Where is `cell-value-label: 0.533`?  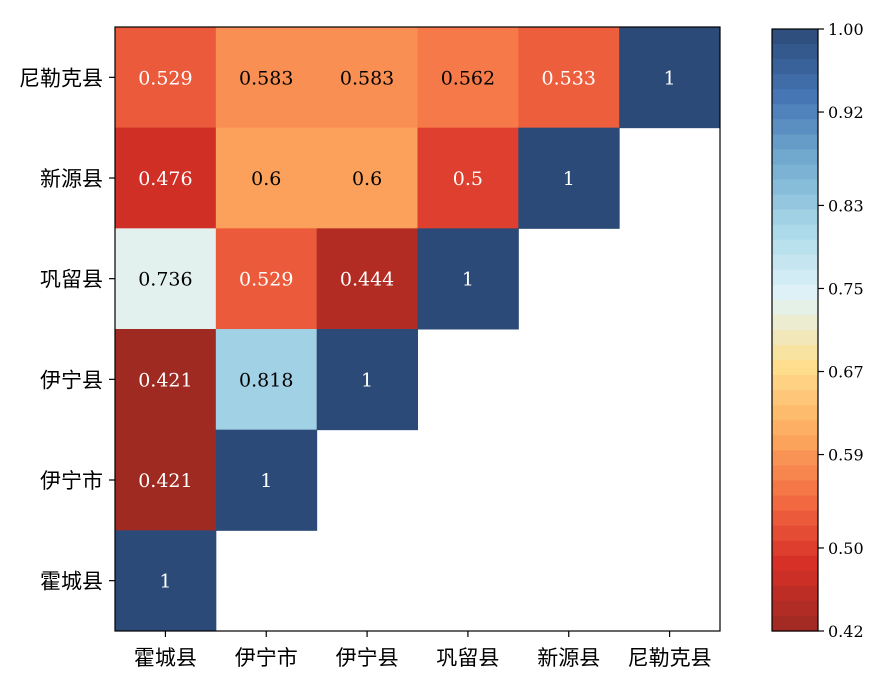
cell-value-label: 0.533 is located at coordinates (569, 78).